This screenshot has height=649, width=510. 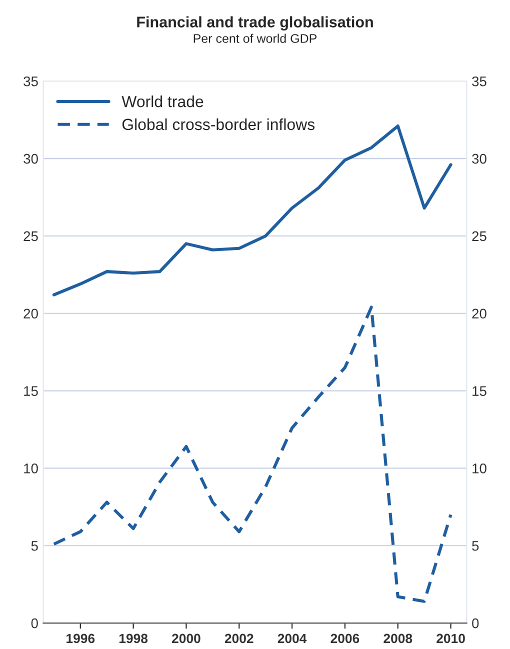 What do you see at coordinates (479, 81) in the screenshot?
I see `y2-tick-label: 35` at bounding box center [479, 81].